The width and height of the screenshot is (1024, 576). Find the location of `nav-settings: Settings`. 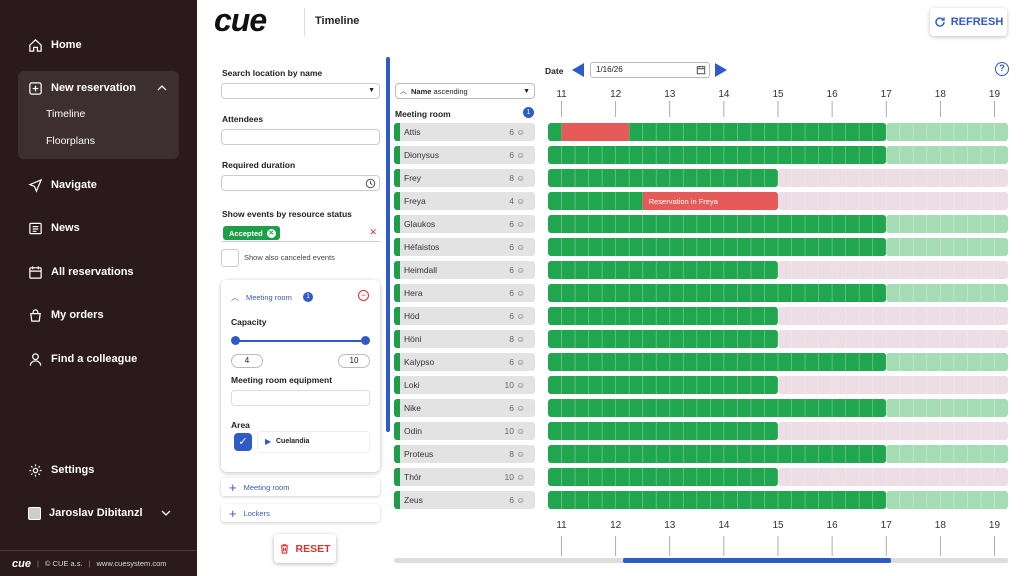

nav-settings: Settings is located at coordinates (98, 470).